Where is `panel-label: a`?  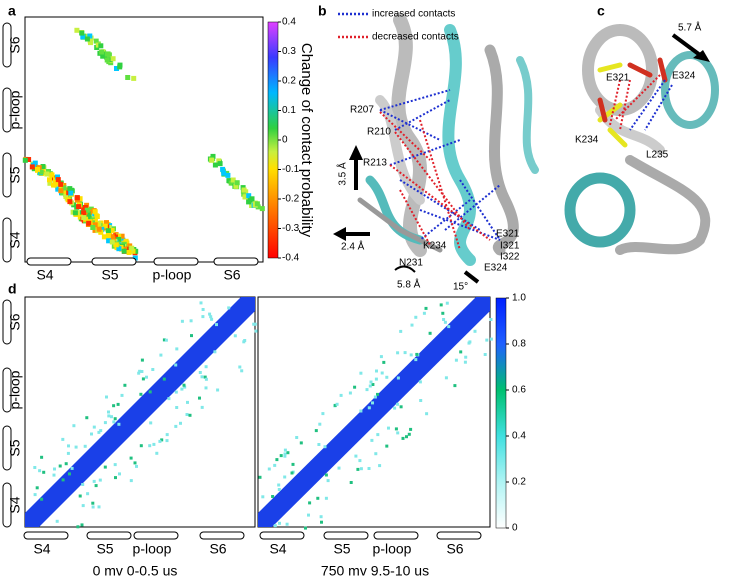 panel-label: a is located at coordinates (12, 11).